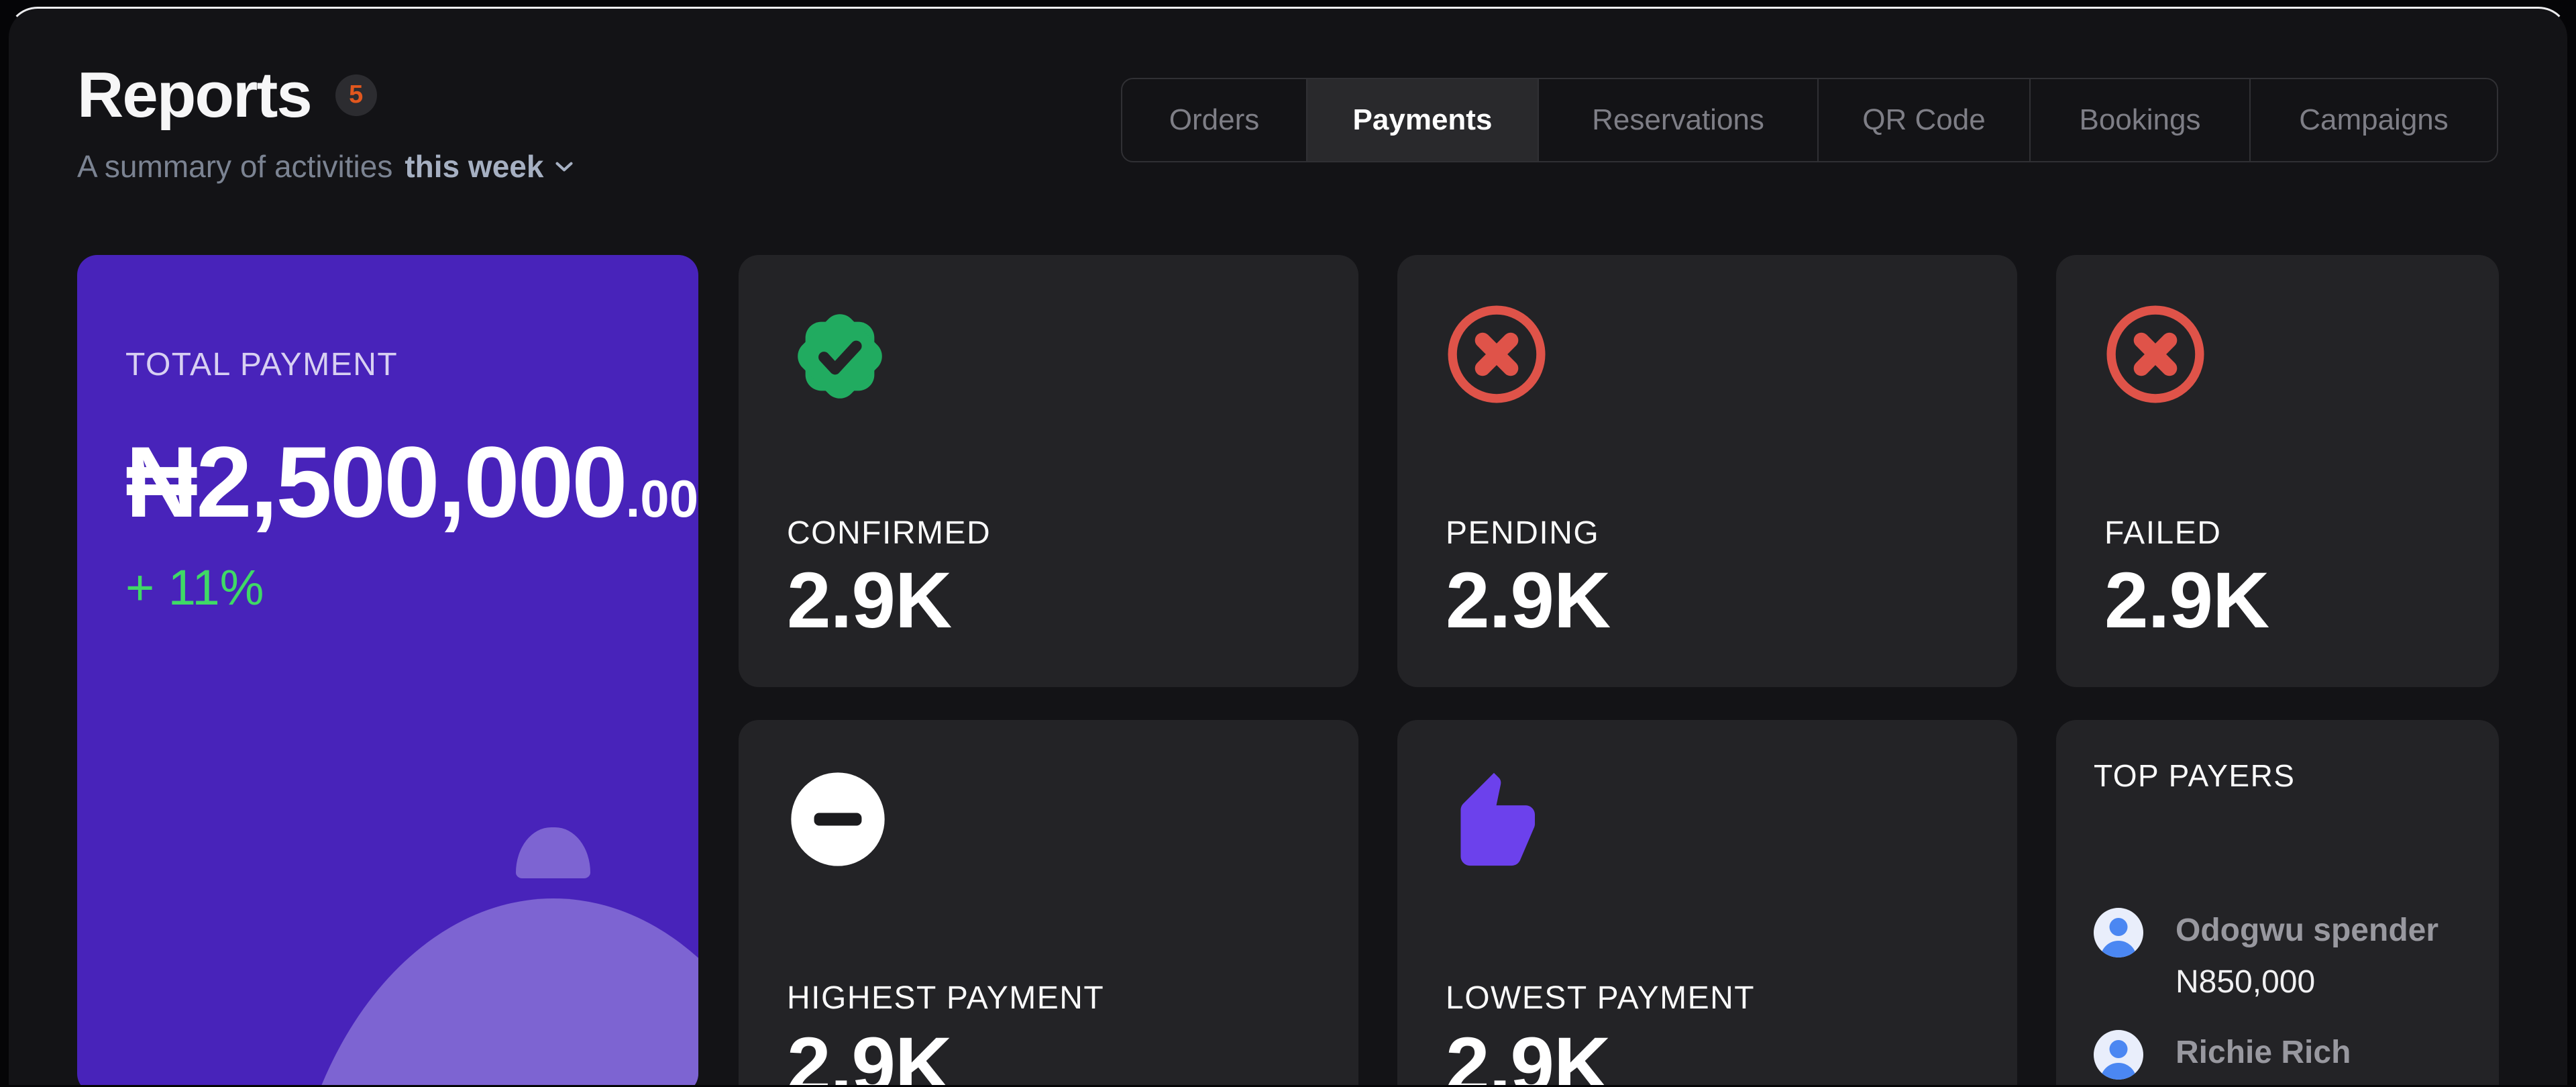 The width and height of the screenshot is (2576, 1087). What do you see at coordinates (1048, 356) in the screenshot?
I see `verified-badge-icon` at bounding box center [1048, 356].